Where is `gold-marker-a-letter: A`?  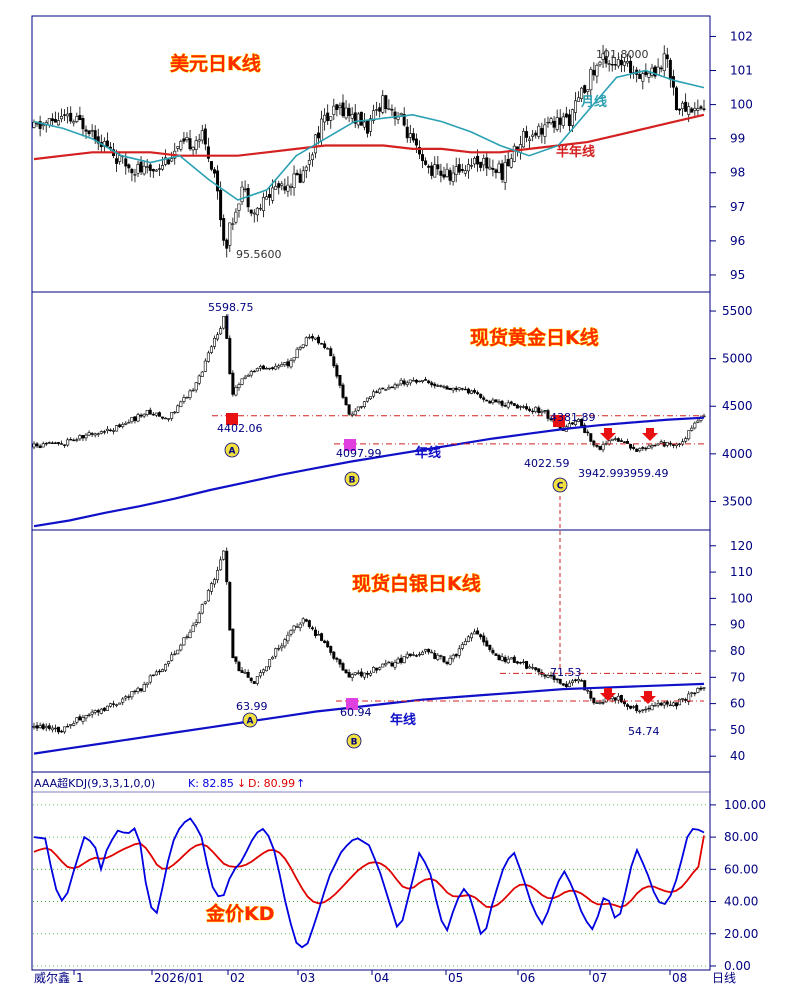
gold-marker-a-letter: A is located at coordinates (232, 452).